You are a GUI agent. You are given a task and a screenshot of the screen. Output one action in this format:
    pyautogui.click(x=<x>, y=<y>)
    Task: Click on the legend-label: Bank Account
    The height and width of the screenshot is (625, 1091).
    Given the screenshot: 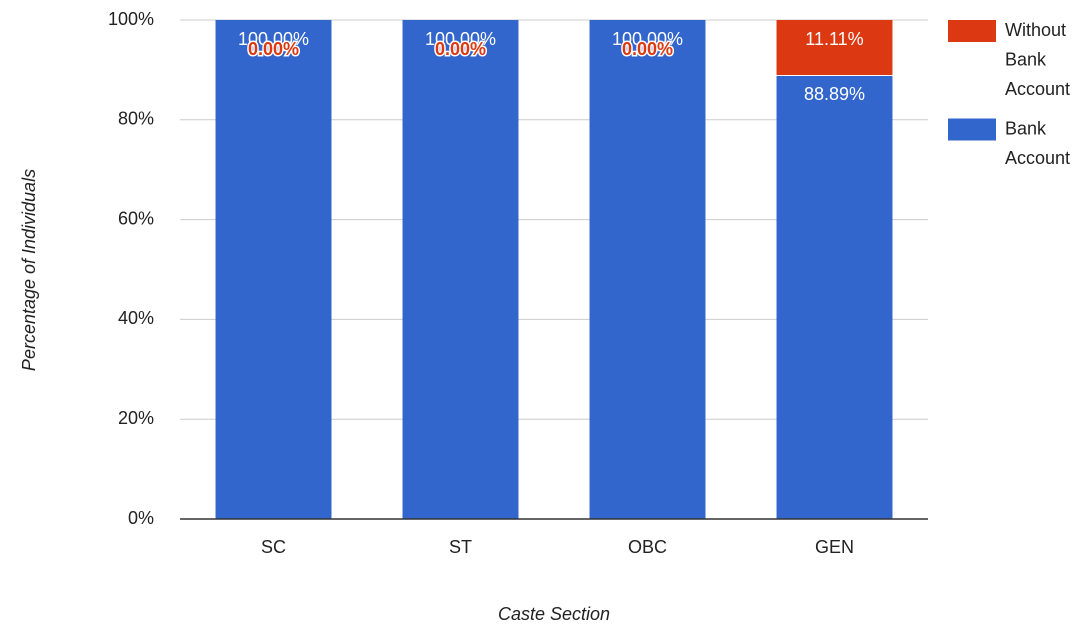 What is the action you would take?
    pyautogui.click(x=1037, y=143)
    